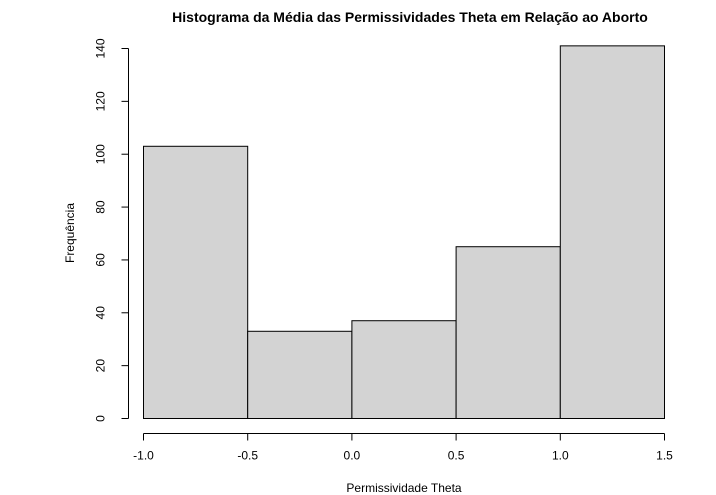  What do you see at coordinates (101, 101) in the screenshot?
I see `y-tick-label: 120` at bounding box center [101, 101].